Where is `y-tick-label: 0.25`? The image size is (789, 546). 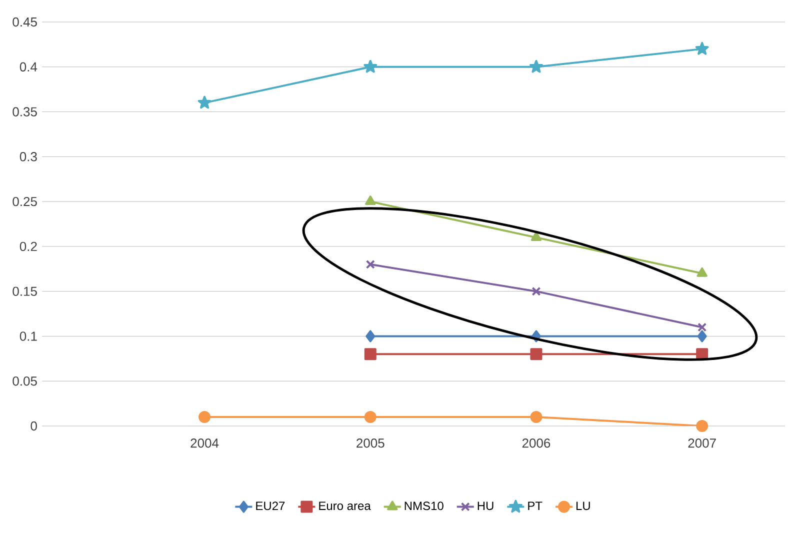 y-tick-label: 0.25 is located at coordinates (24, 201).